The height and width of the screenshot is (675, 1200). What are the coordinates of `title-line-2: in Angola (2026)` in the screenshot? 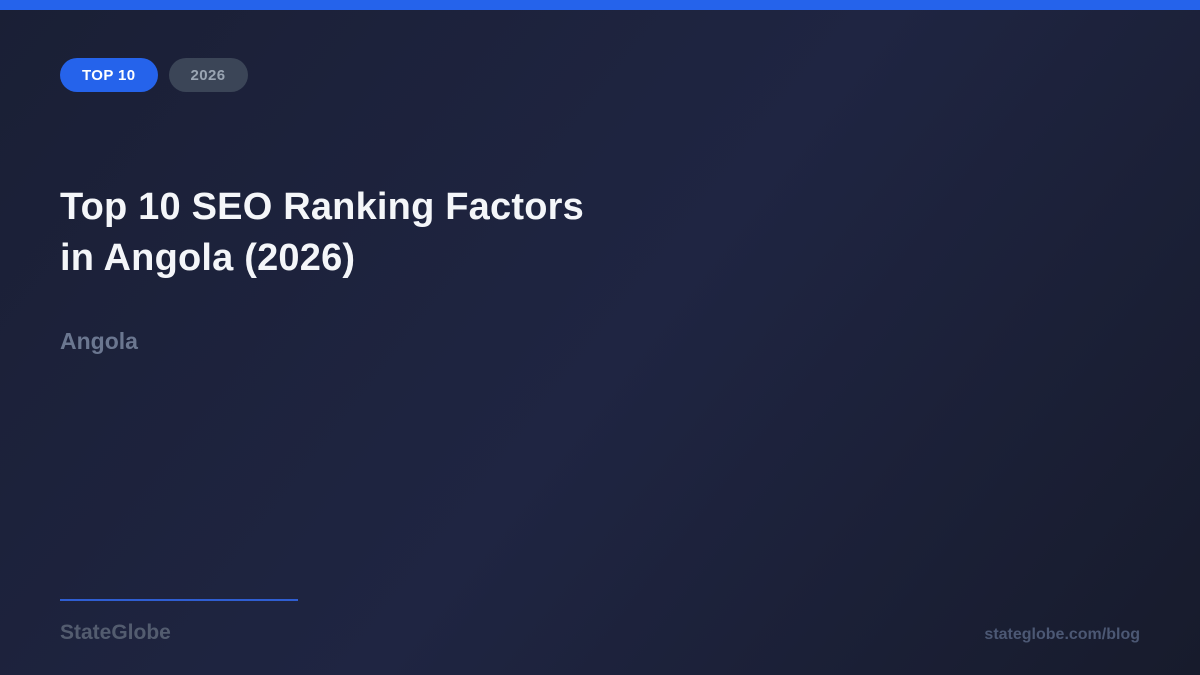 It's located at (208, 258).